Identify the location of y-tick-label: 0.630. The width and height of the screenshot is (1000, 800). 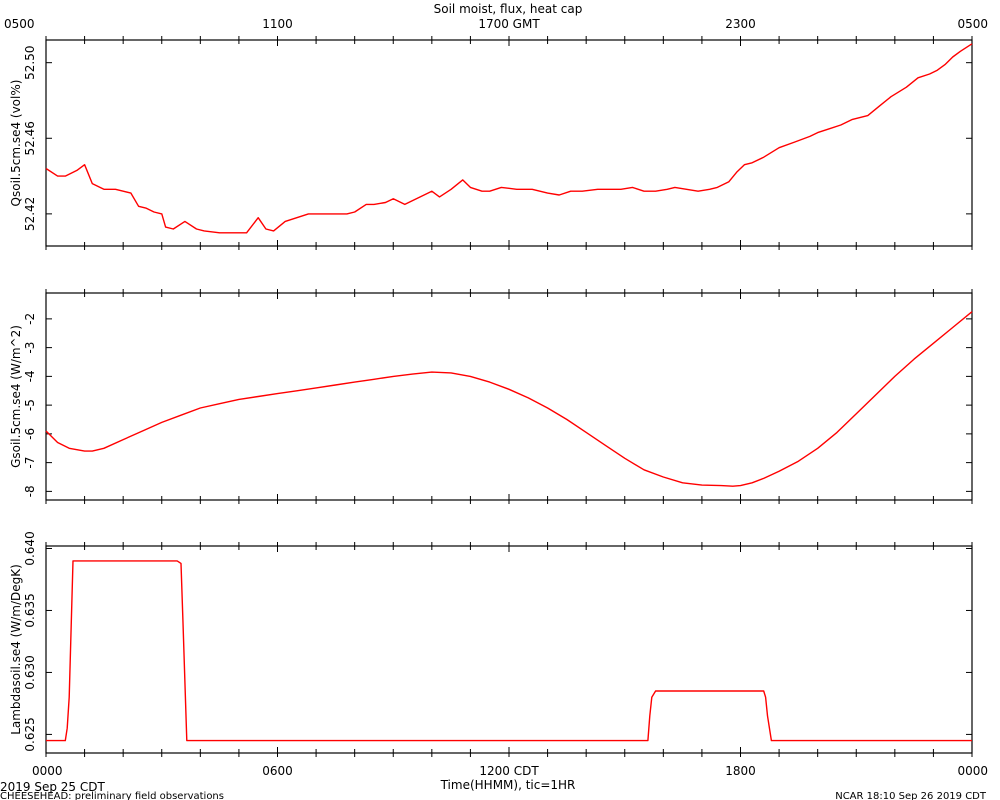
(30, 672).